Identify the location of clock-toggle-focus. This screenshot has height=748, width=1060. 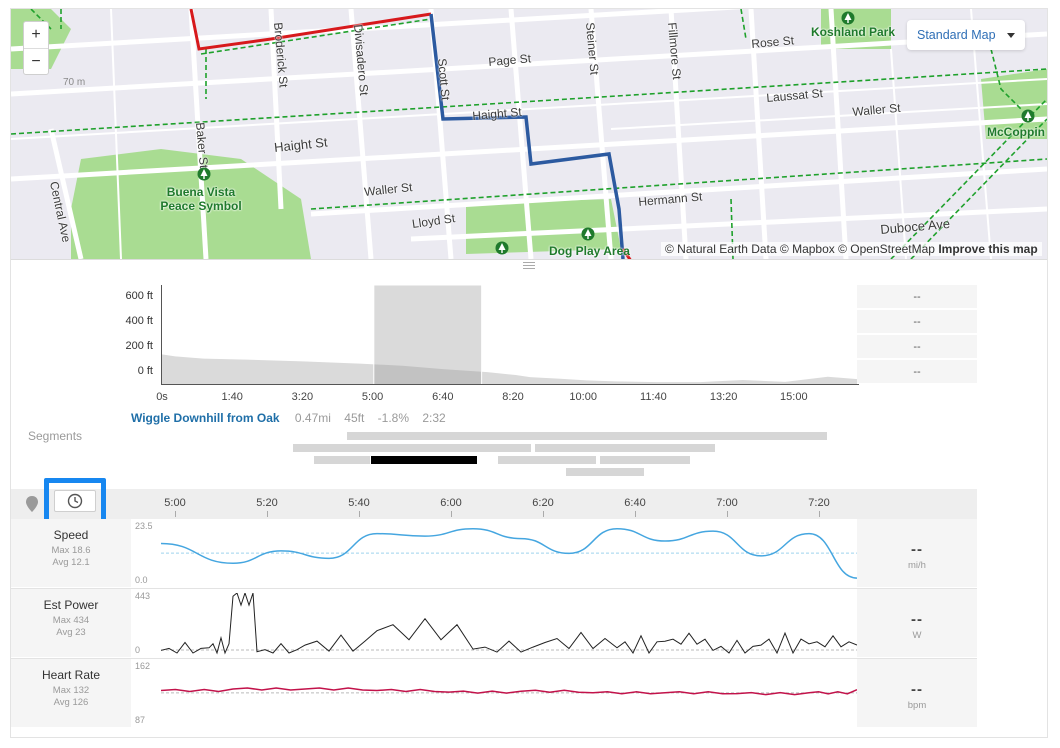
(75, 501).